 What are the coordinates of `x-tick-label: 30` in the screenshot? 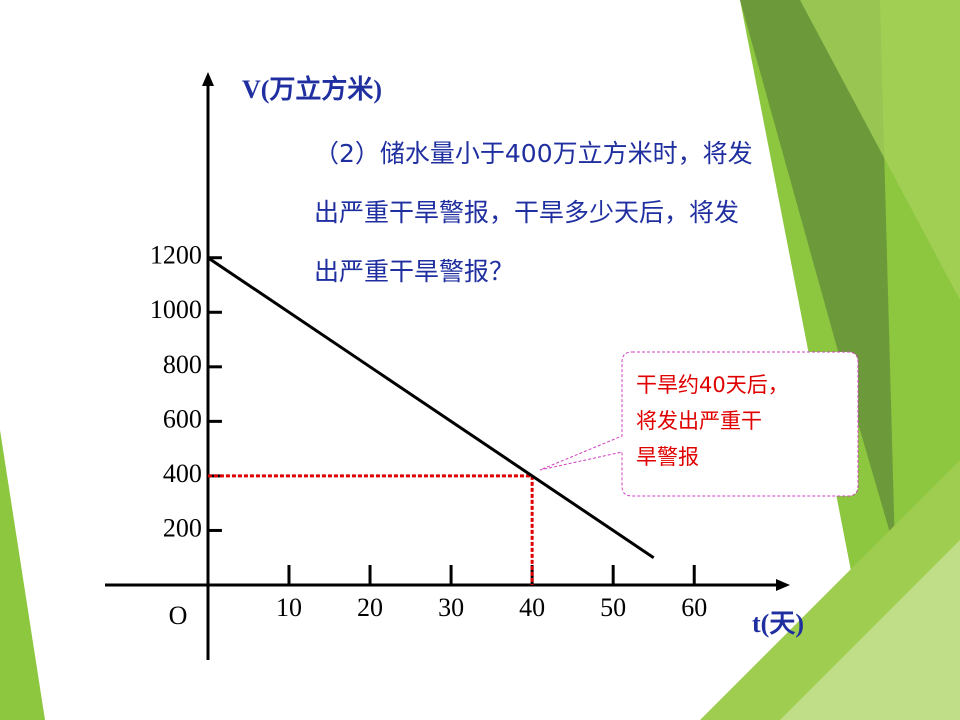 It's located at (451, 607).